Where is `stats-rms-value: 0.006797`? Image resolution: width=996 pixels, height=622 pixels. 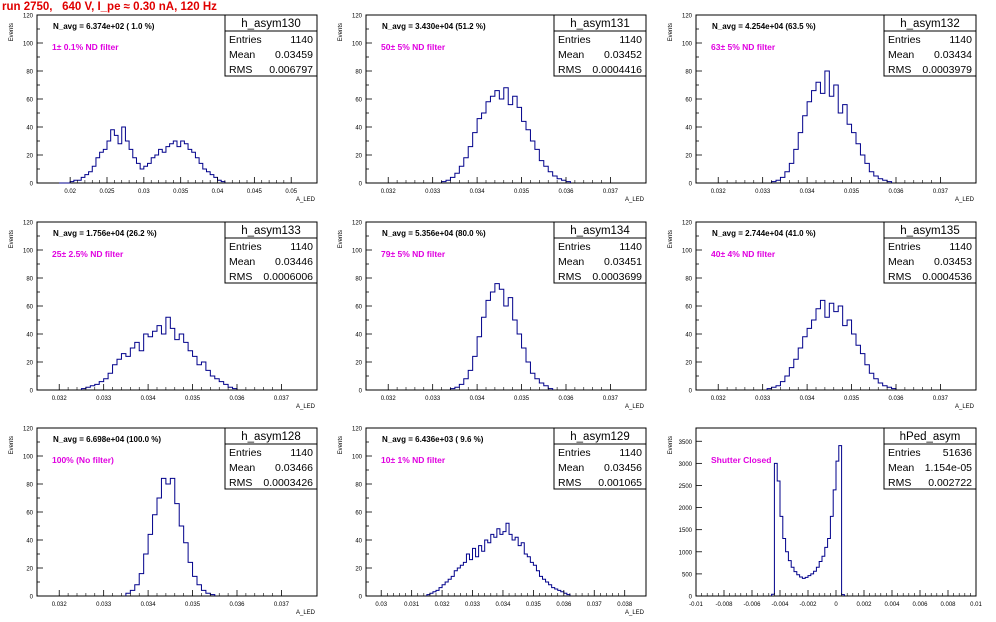
stats-rms-value: 0.006797 is located at coordinates (291, 70).